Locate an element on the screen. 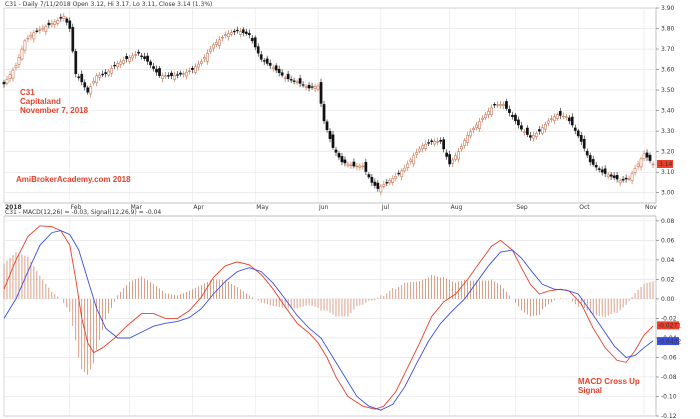  last-price-label: 3.14 is located at coordinates (666, 164).